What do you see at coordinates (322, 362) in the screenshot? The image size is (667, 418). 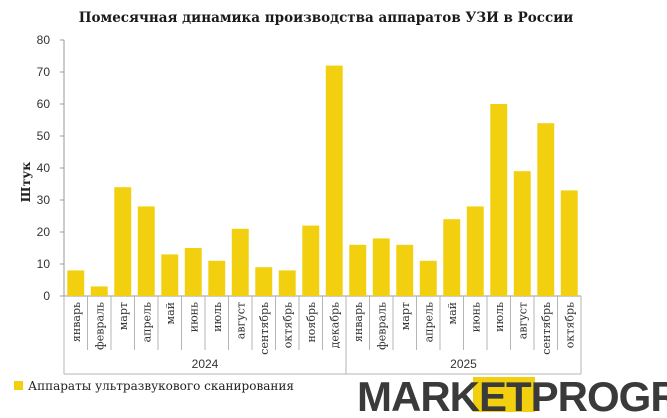 I see `year-groups: 2024 2025` at bounding box center [322, 362].